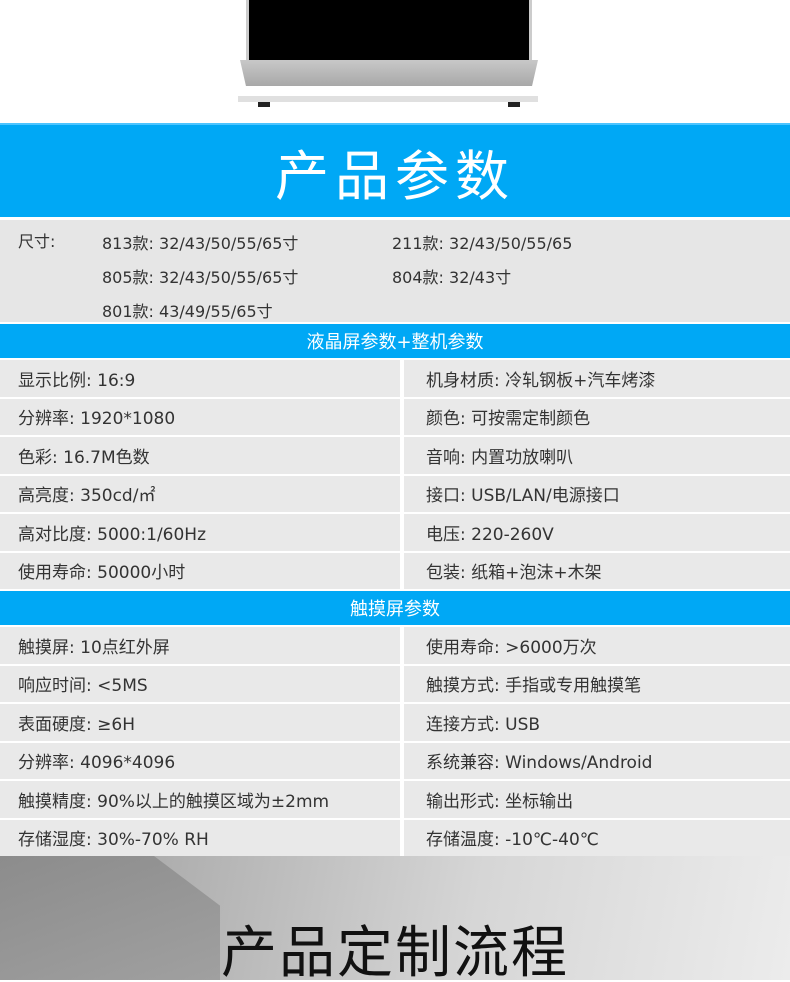 The image size is (790, 982). I want to click on spec-cell: 使用寿命: >6000万次, so click(597, 645).